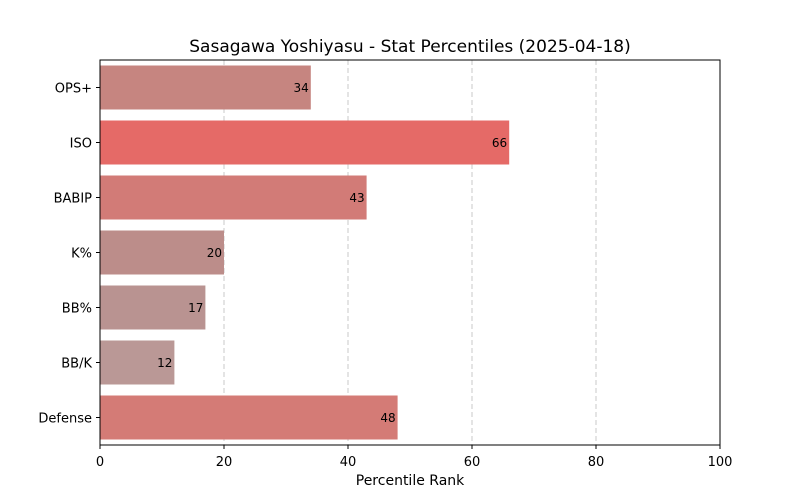 The image size is (800, 504). I want to click on bar-value-label-6: 48, so click(387, 418).